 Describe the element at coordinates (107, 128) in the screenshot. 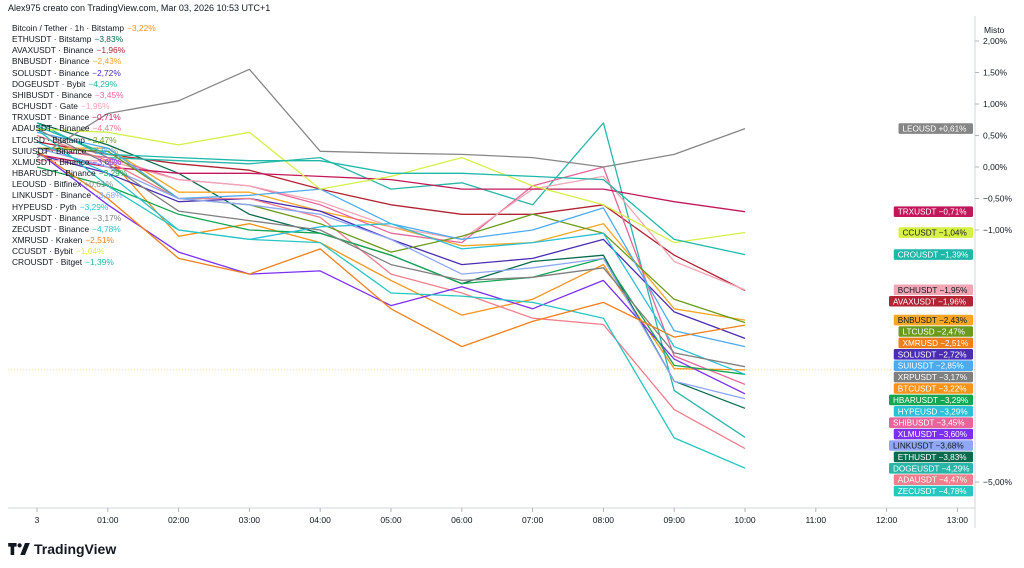

I see `legend-change: −4,47%` at that location.